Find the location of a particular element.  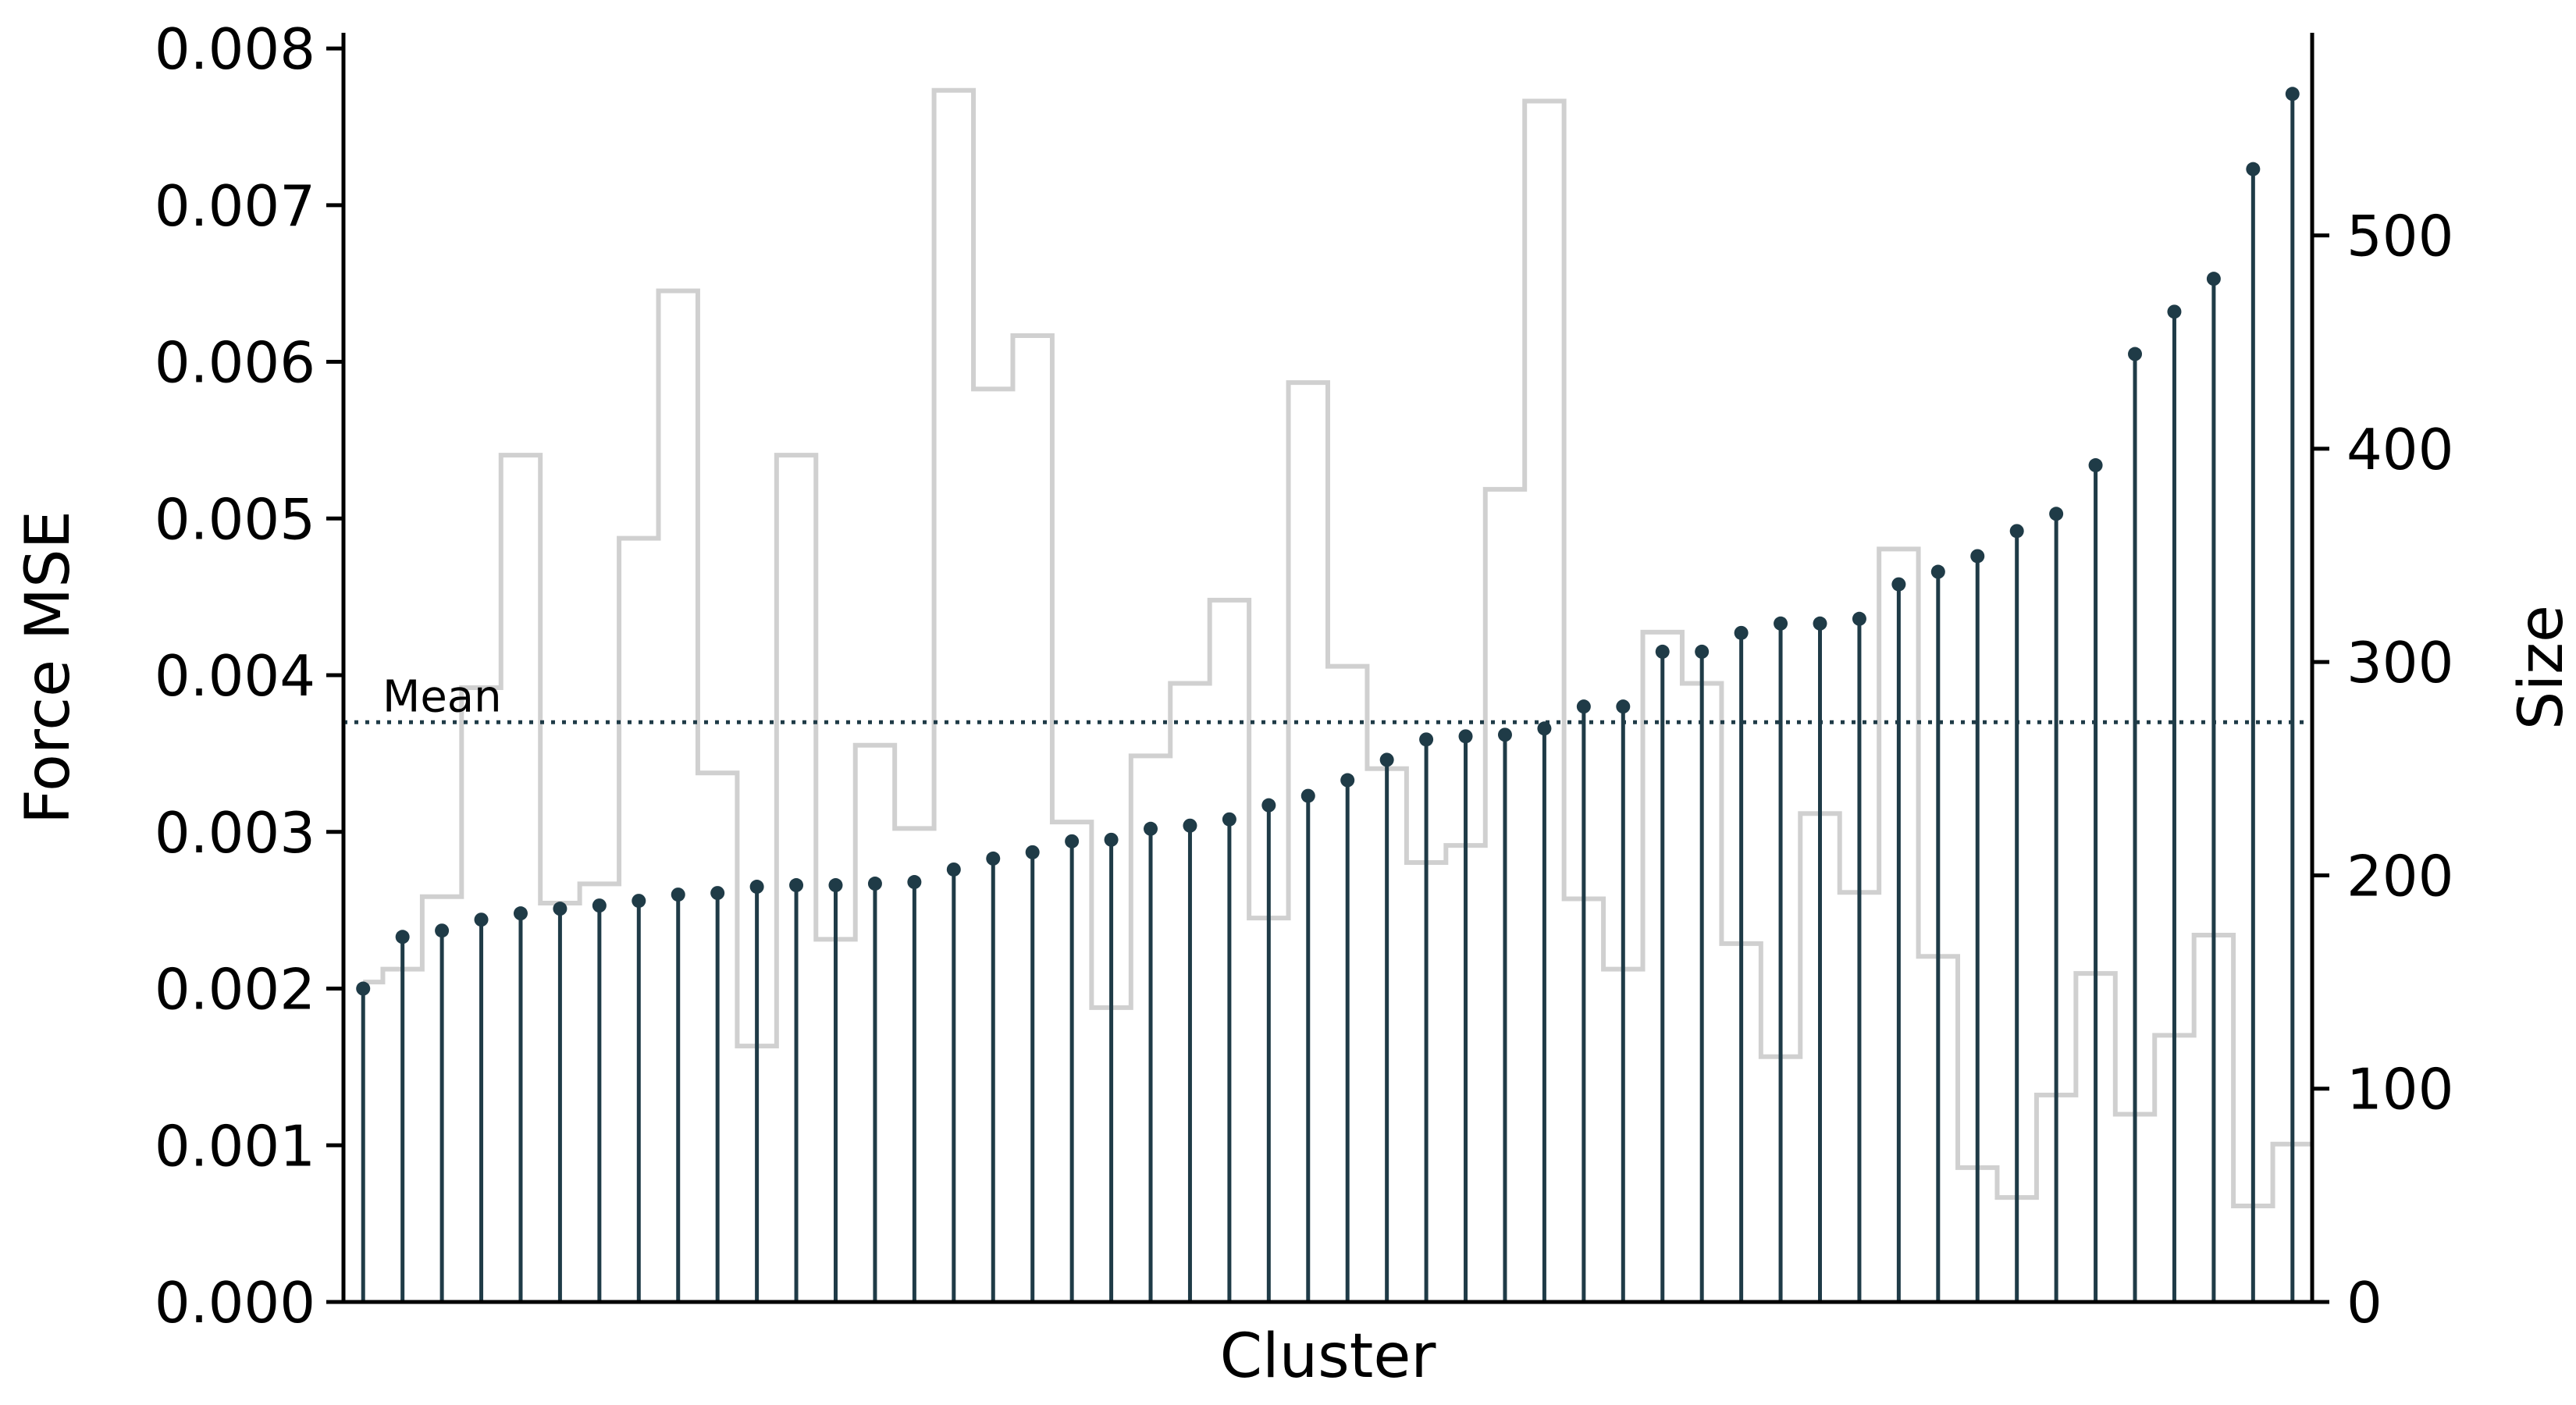

left-tick-label: 0.004 is located at coordinates (235, 676).